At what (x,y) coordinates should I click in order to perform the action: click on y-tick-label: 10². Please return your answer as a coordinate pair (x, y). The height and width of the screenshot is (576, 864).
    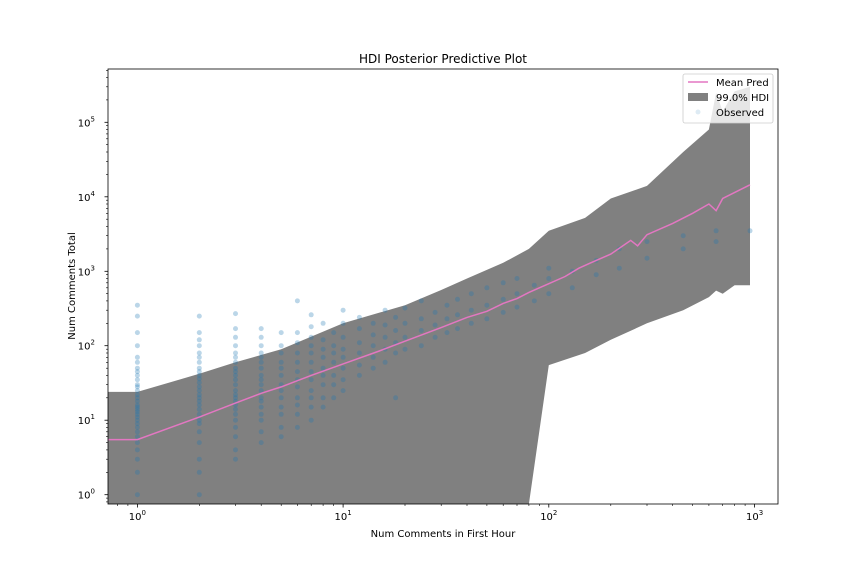
    Looking at the image, I should click on (86, 346).